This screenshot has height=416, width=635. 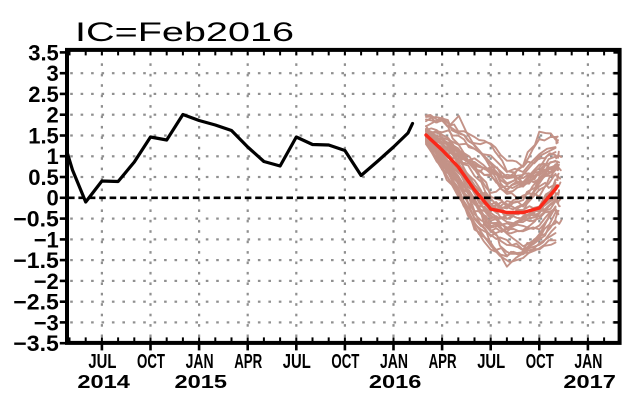 What do you see at coordinates (53, 156) in the screenshot?
I see `svg-text: 1` at bounding box center [53, 156].